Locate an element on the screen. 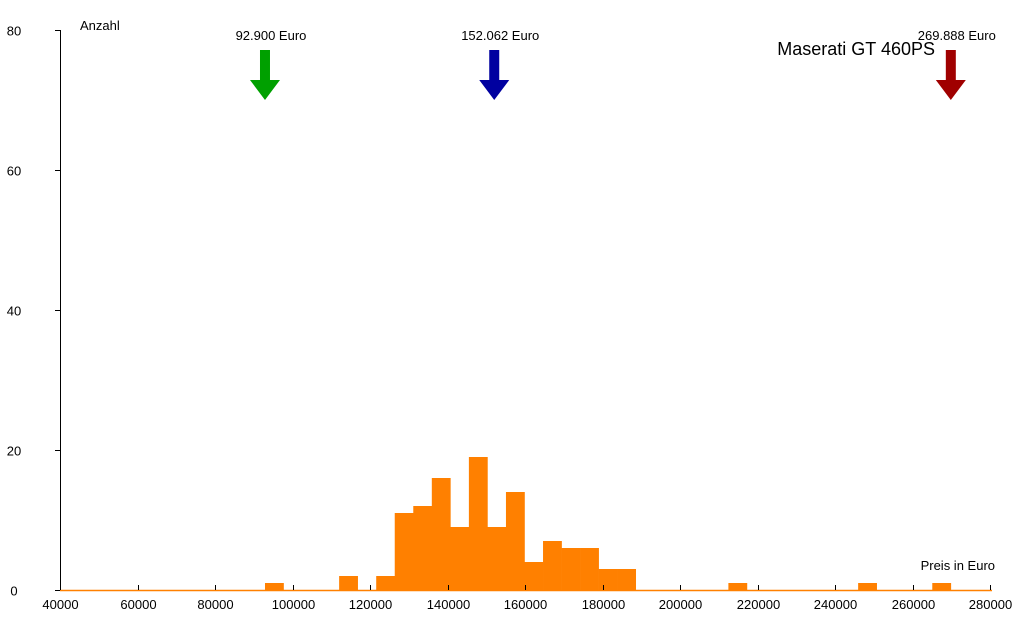 The height and width of the screenshot is (620, 1020). x-tick-label: 120000 is located at coordinates (370, 604).